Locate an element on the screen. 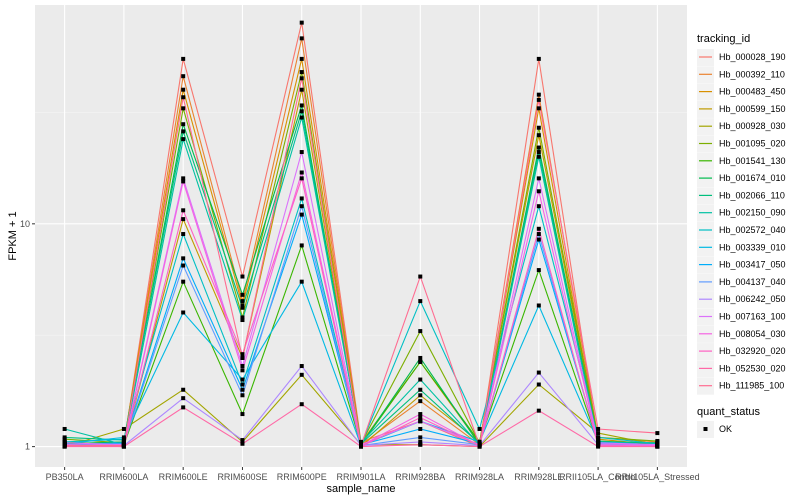 Image resolution: width=800 pixels, height=500 pixels. legend-item: Hb_032920_020 is located at coordinates (741, 352).